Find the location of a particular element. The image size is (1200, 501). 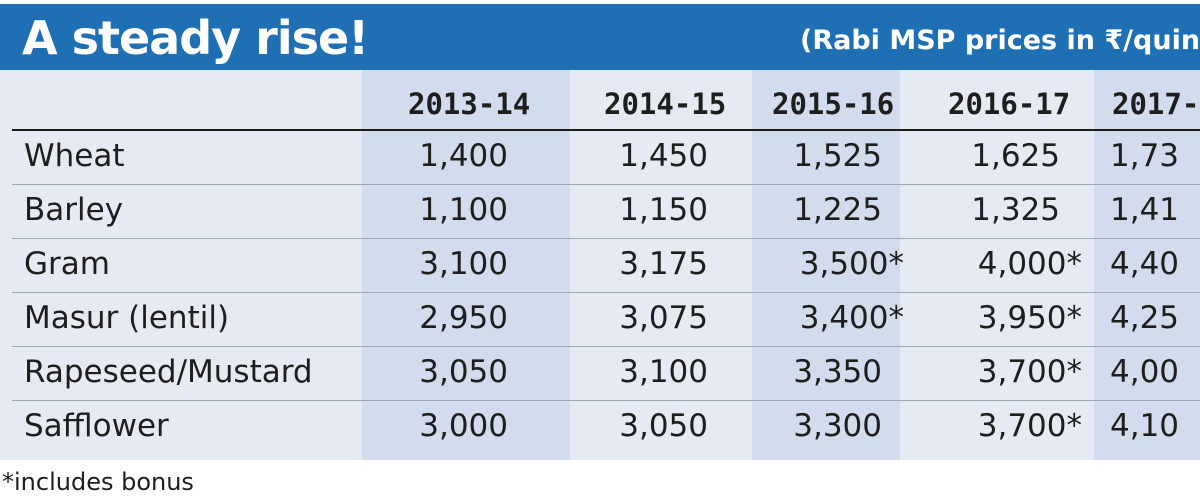

chart-title: A steady rise! is located at coordinates (195, 38).